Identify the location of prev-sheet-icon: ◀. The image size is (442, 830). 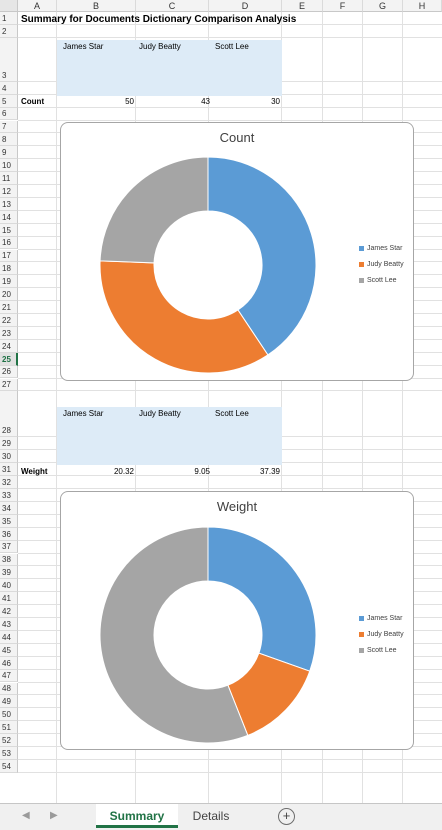
(26, 815).